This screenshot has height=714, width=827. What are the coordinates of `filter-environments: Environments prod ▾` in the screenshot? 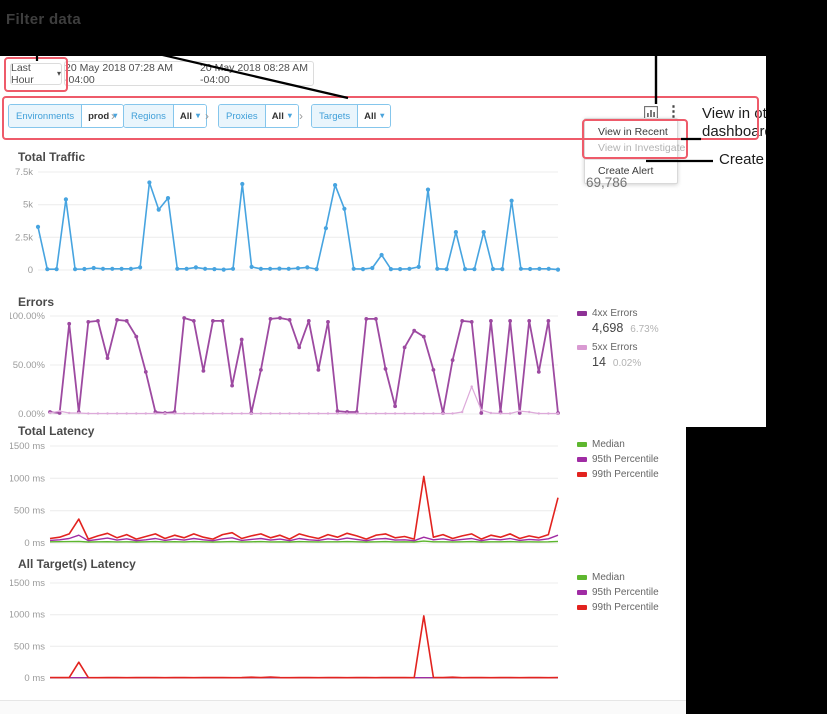 It's located at (66, 116).